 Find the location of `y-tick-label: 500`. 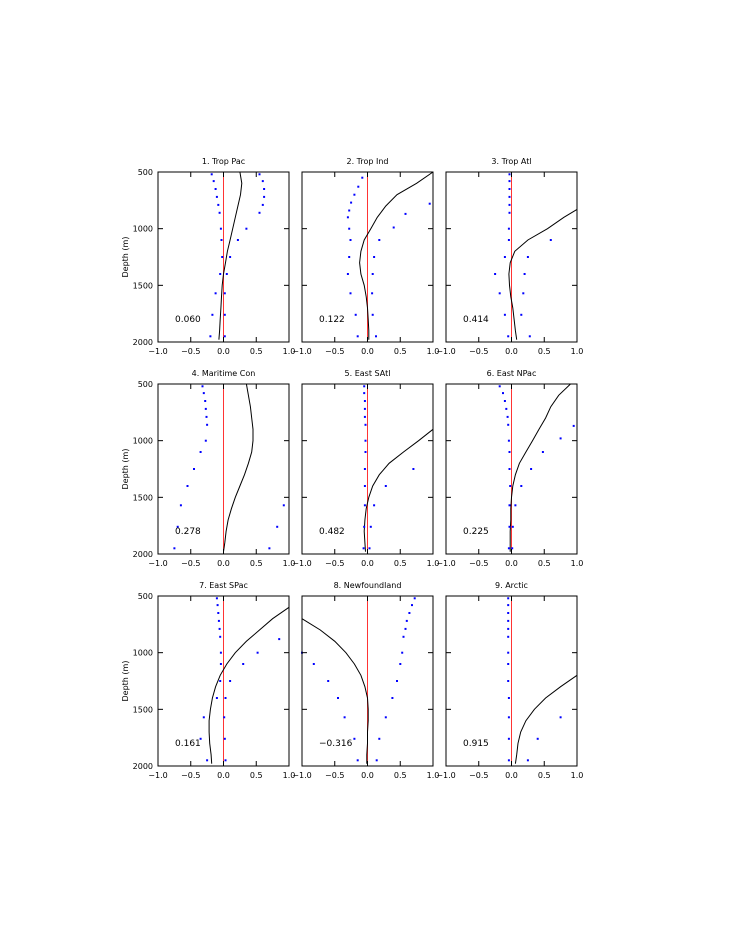

y-tick-label: 500 is located at coordinates (145, 596).